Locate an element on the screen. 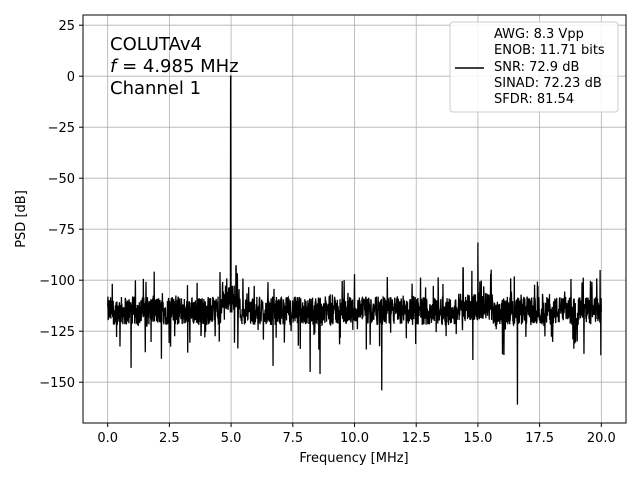  x-axis-label: Frequency [MHz] is located at coordinates (353, 458).